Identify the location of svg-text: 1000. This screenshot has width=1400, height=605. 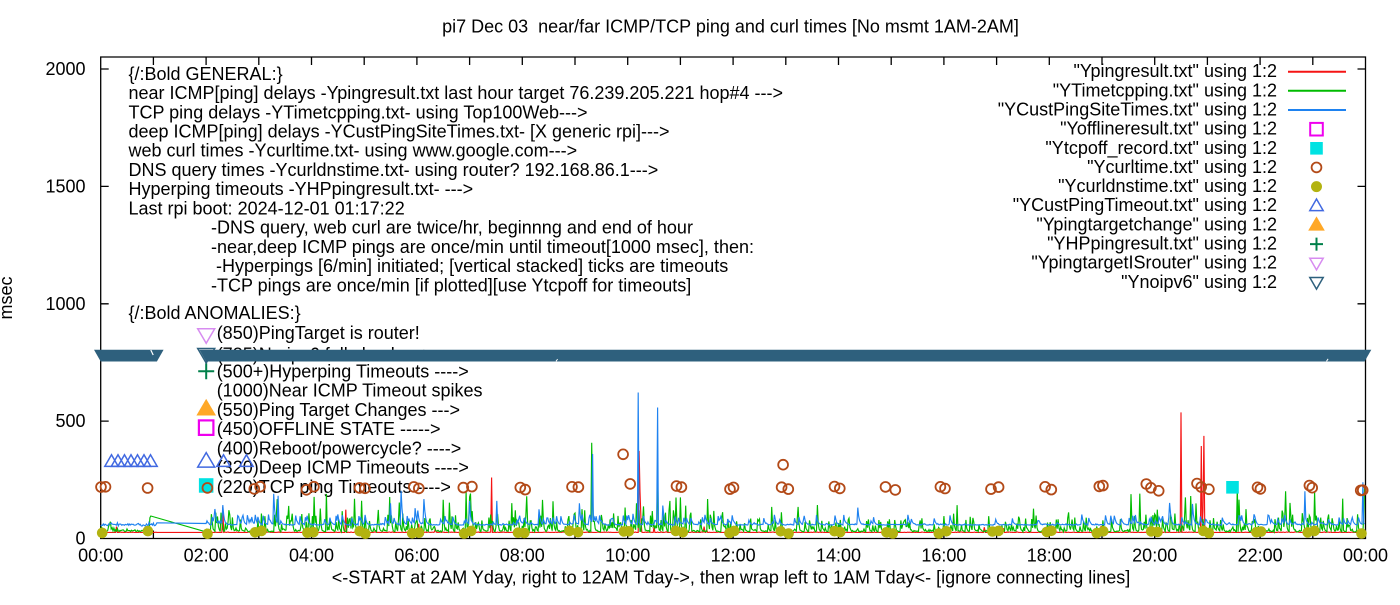
(65, 304).